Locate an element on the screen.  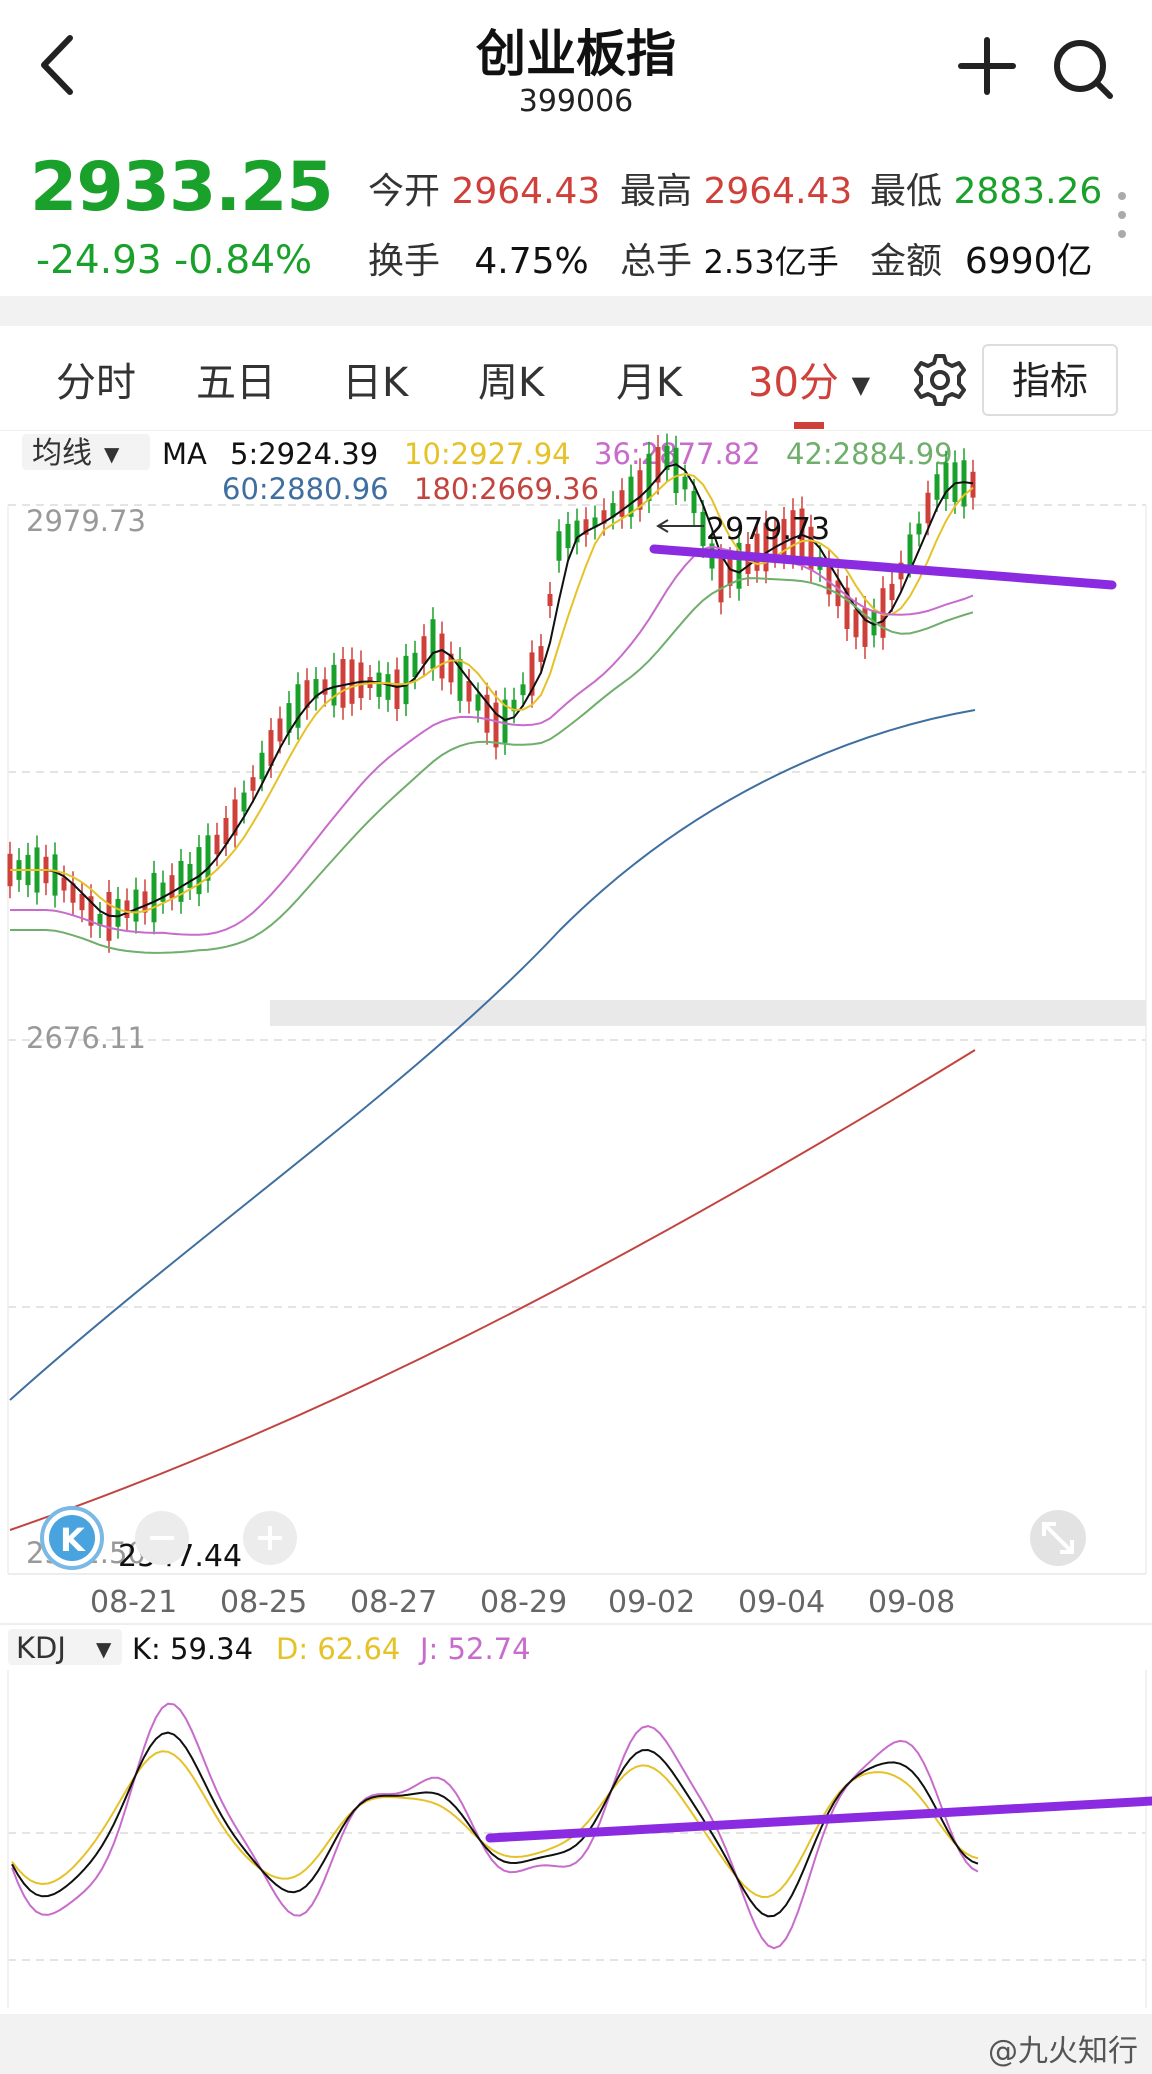
tab-weekly-k: 周K is located at coordinates (511, 383).